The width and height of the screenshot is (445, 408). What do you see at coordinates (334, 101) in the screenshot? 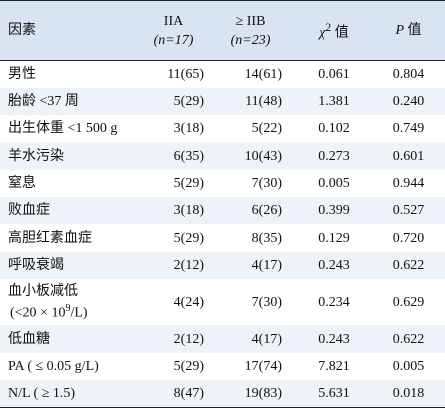
I see `cell-chi-square: 1.381` at bounding box center [334, 101].